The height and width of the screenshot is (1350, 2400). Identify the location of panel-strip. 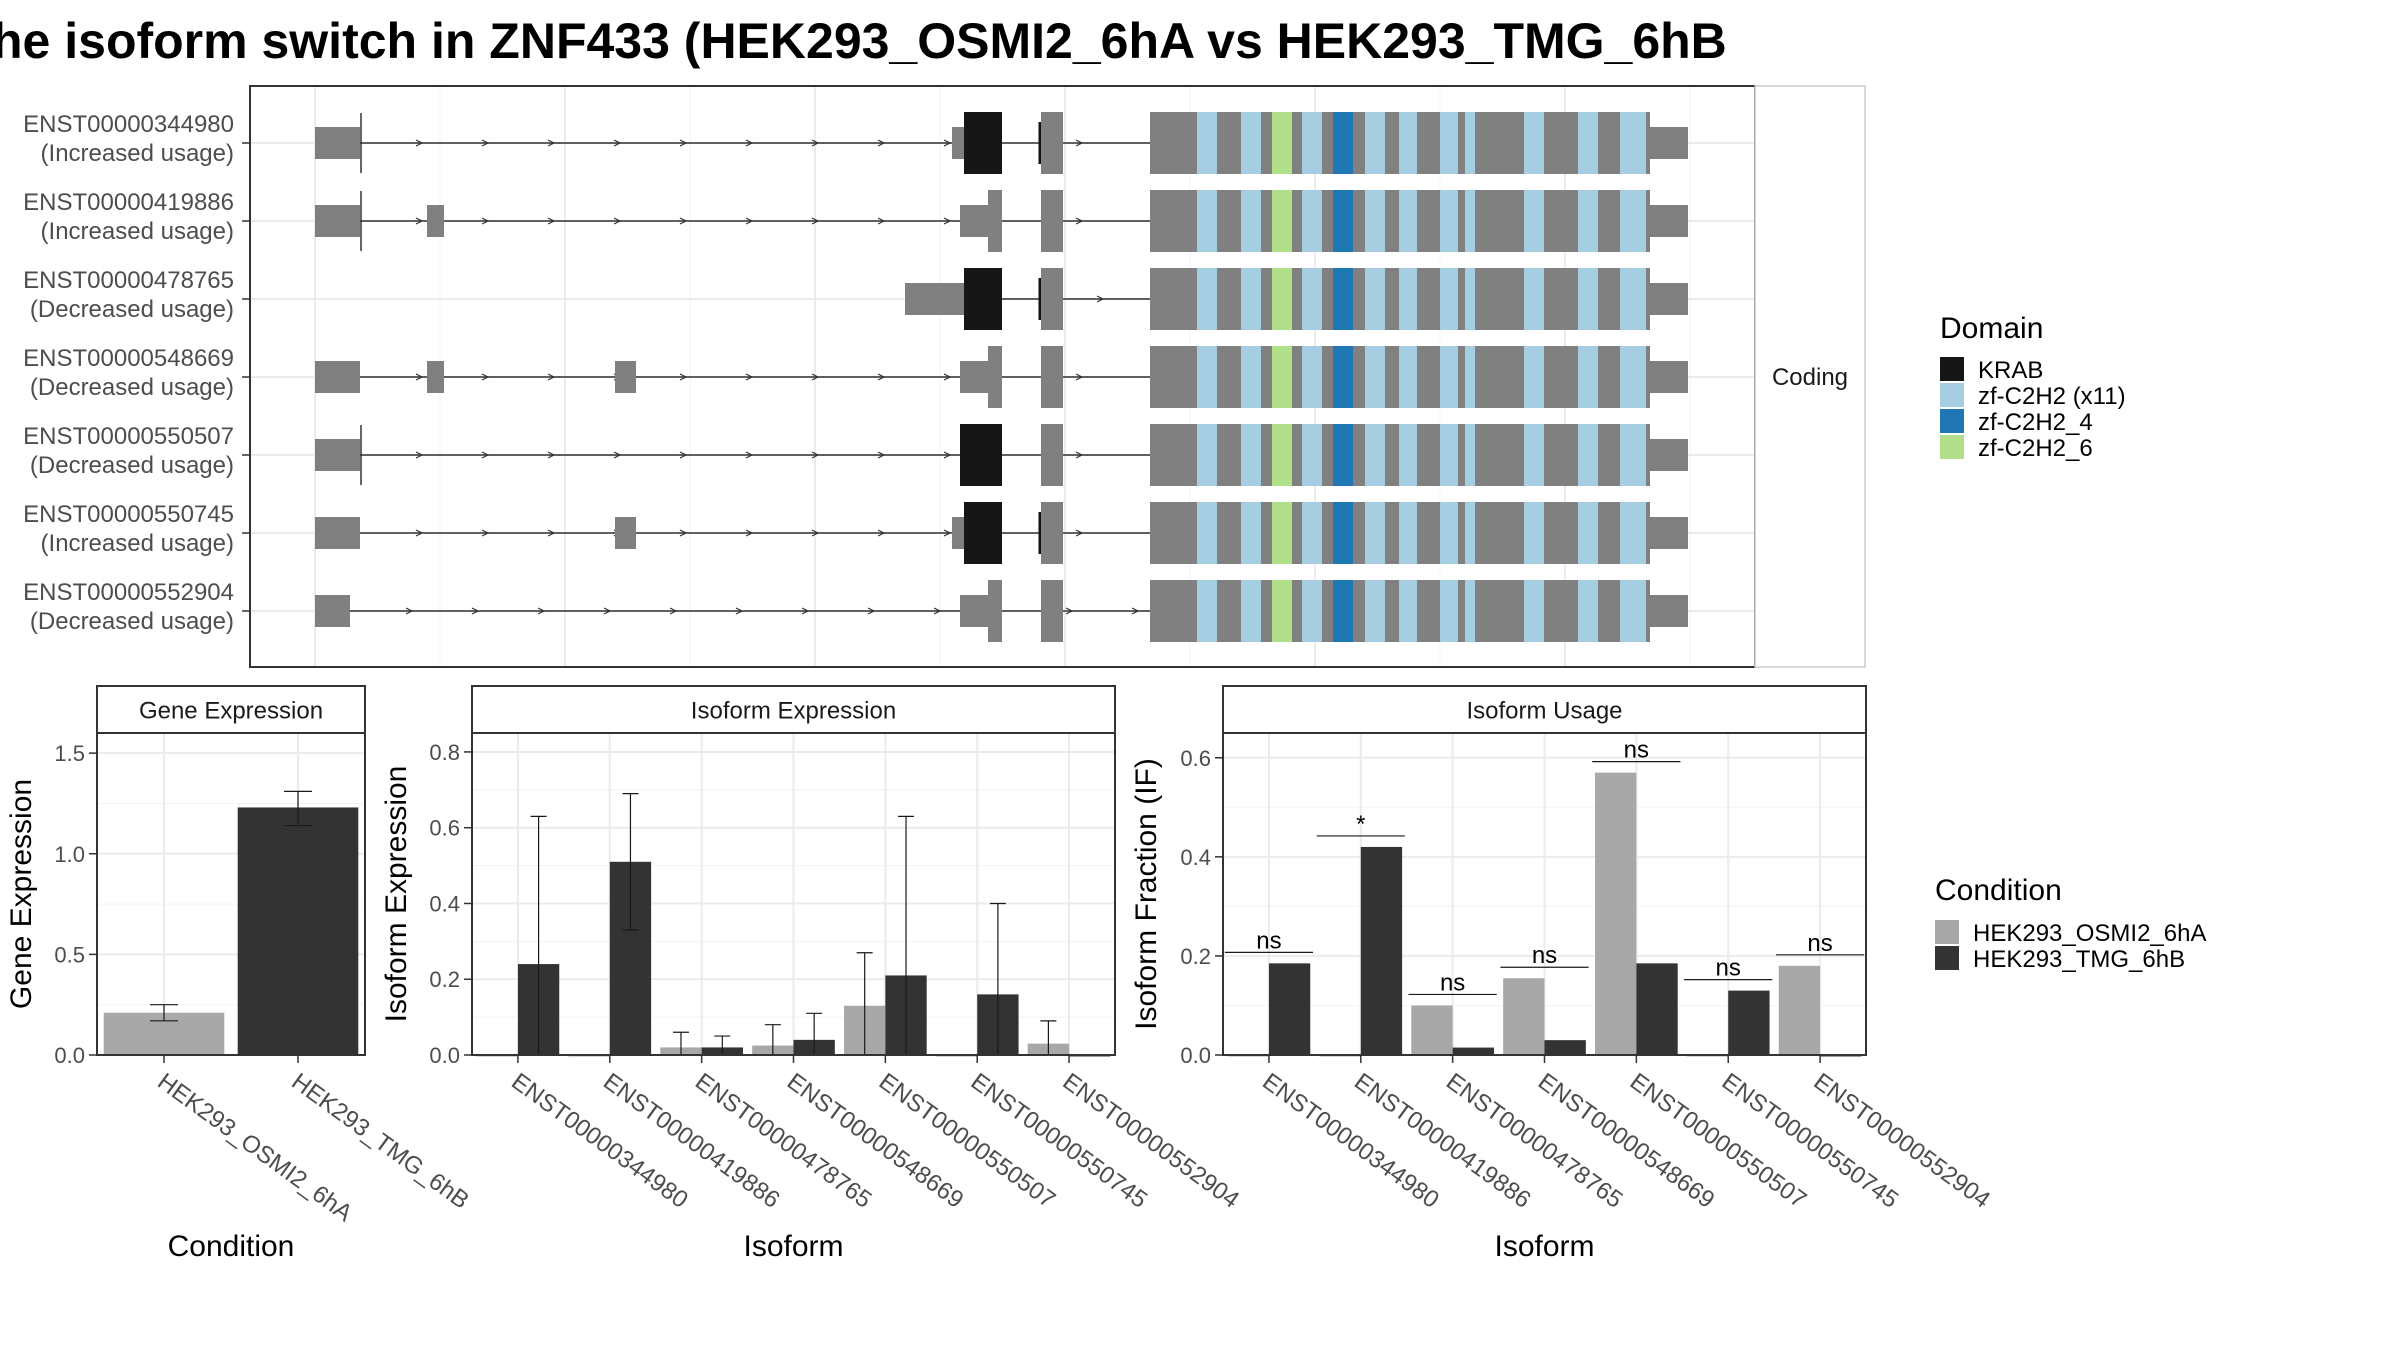
(1544, 709).